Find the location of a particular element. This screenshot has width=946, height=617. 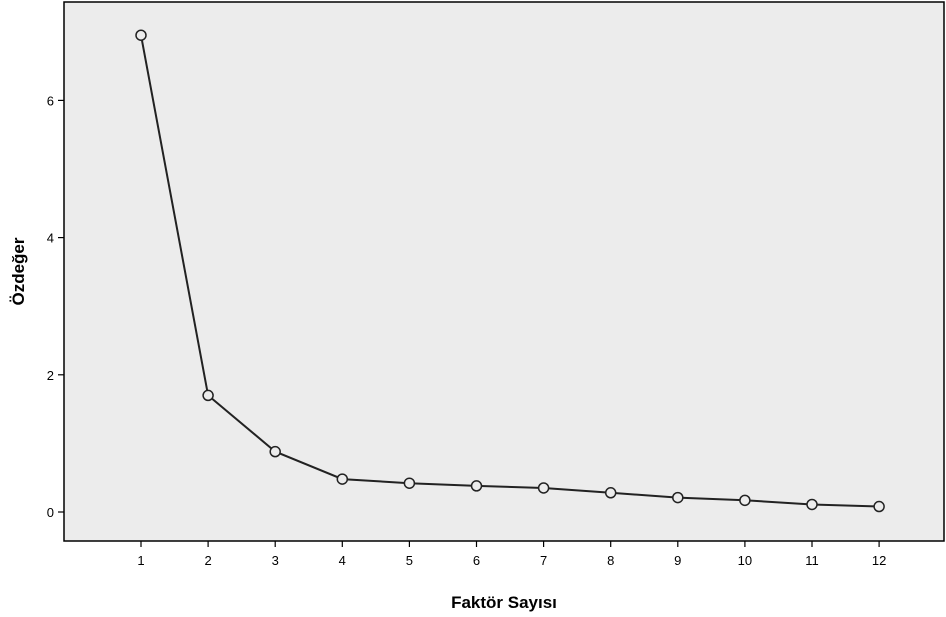

x-tick-label: 11 is located at coordinates (812, 560).